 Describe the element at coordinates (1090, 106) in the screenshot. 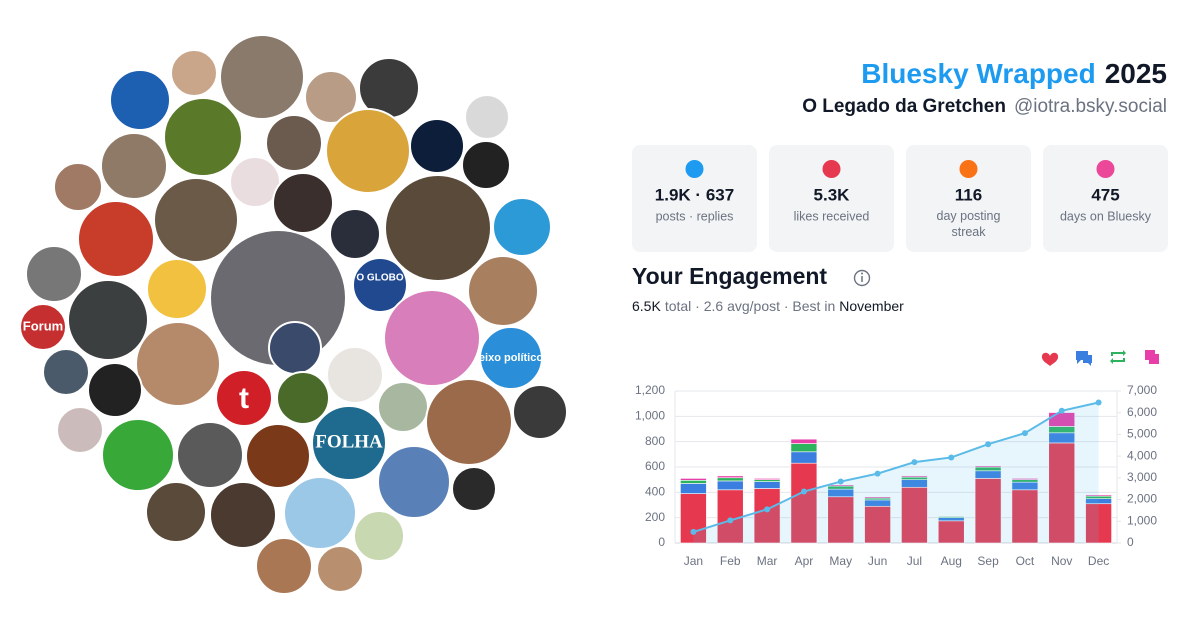

I see `account-handle: @iotra.bsky.social` at that location.